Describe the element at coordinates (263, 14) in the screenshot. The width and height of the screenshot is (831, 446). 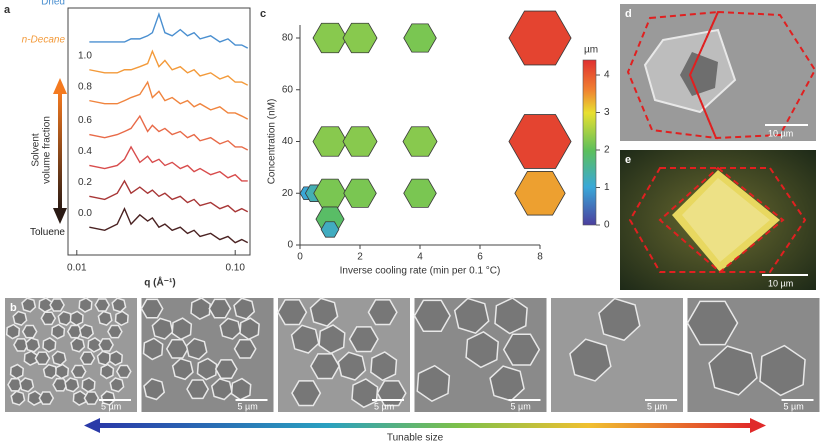
I see `panel-label: c` at that location.